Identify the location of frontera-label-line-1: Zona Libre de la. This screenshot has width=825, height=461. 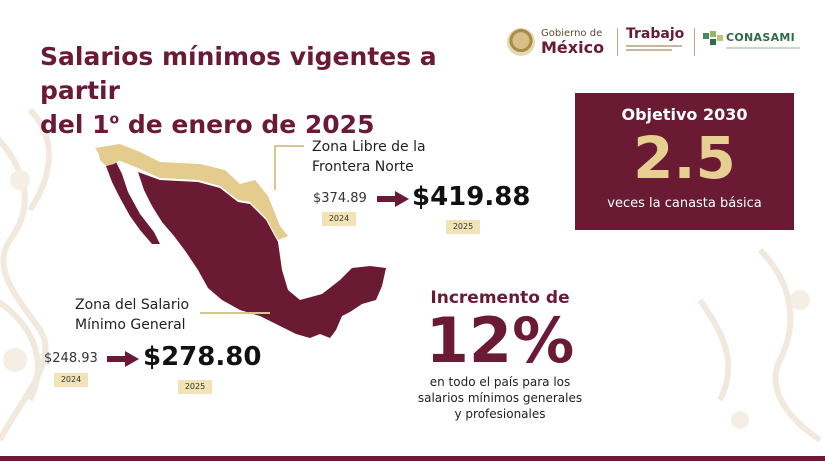
(369, 147).